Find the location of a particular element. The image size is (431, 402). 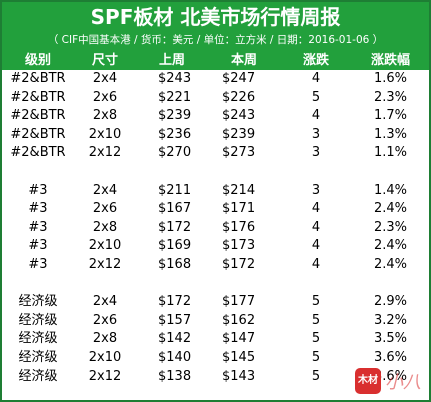

cell-this-week: $273 is located at coordinates (239, 153).